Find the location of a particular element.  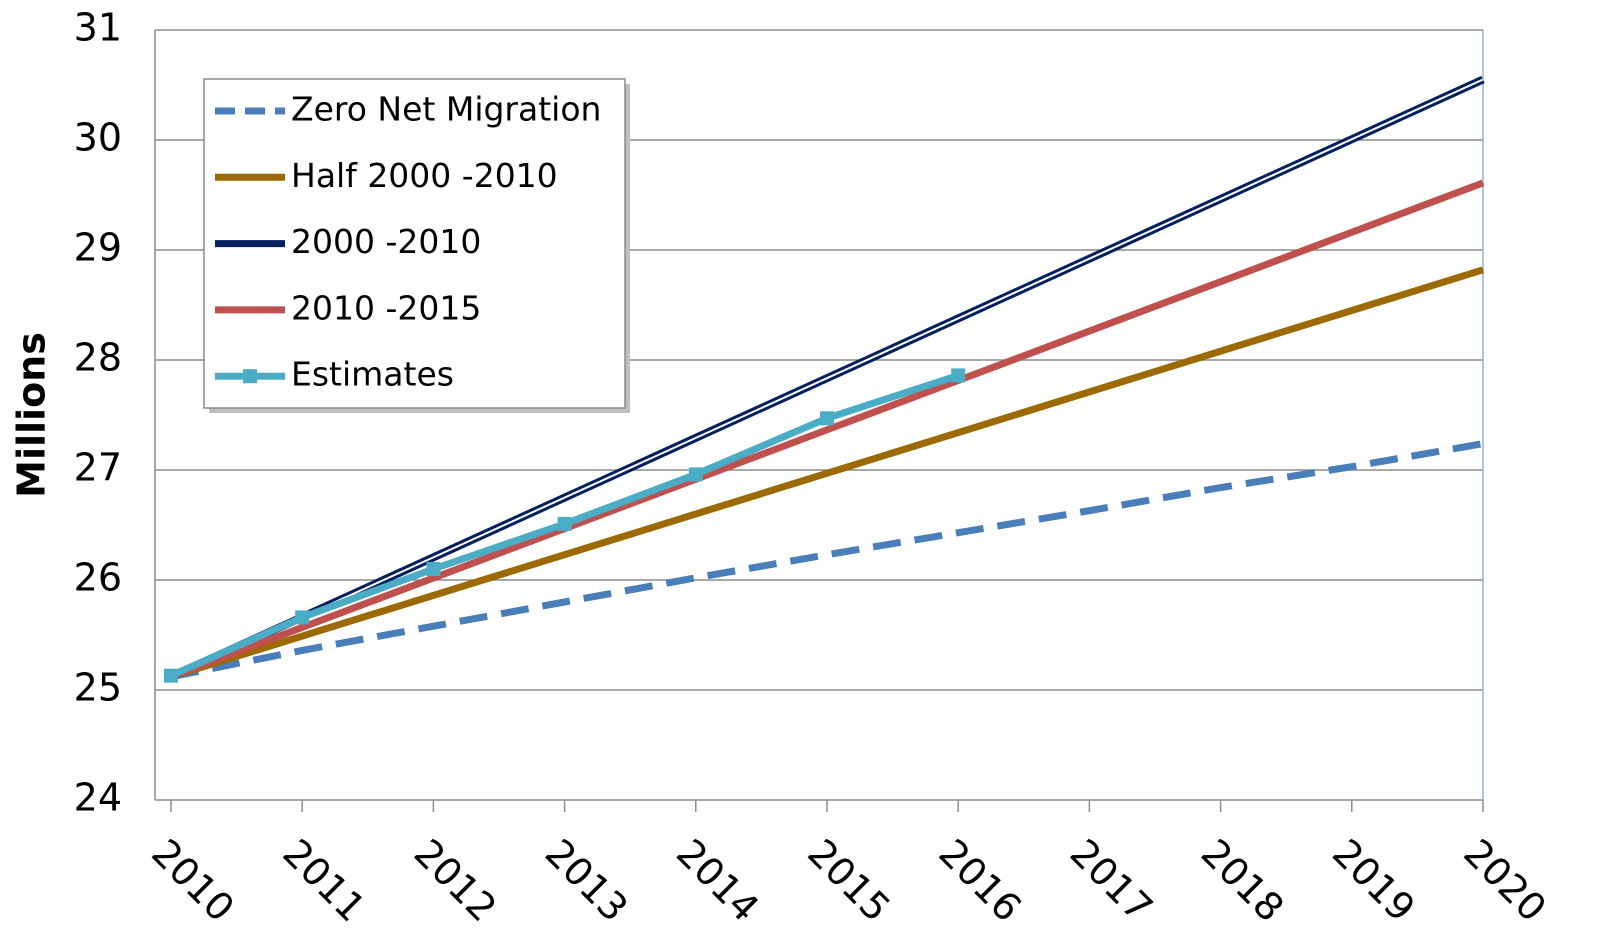

x-tick-label: 2013 is located at coordinates (587, 881).